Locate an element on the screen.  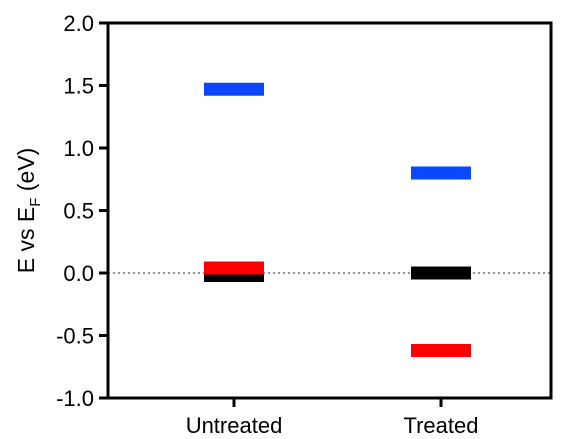
y-ticks is located at coordinates (103, 210).